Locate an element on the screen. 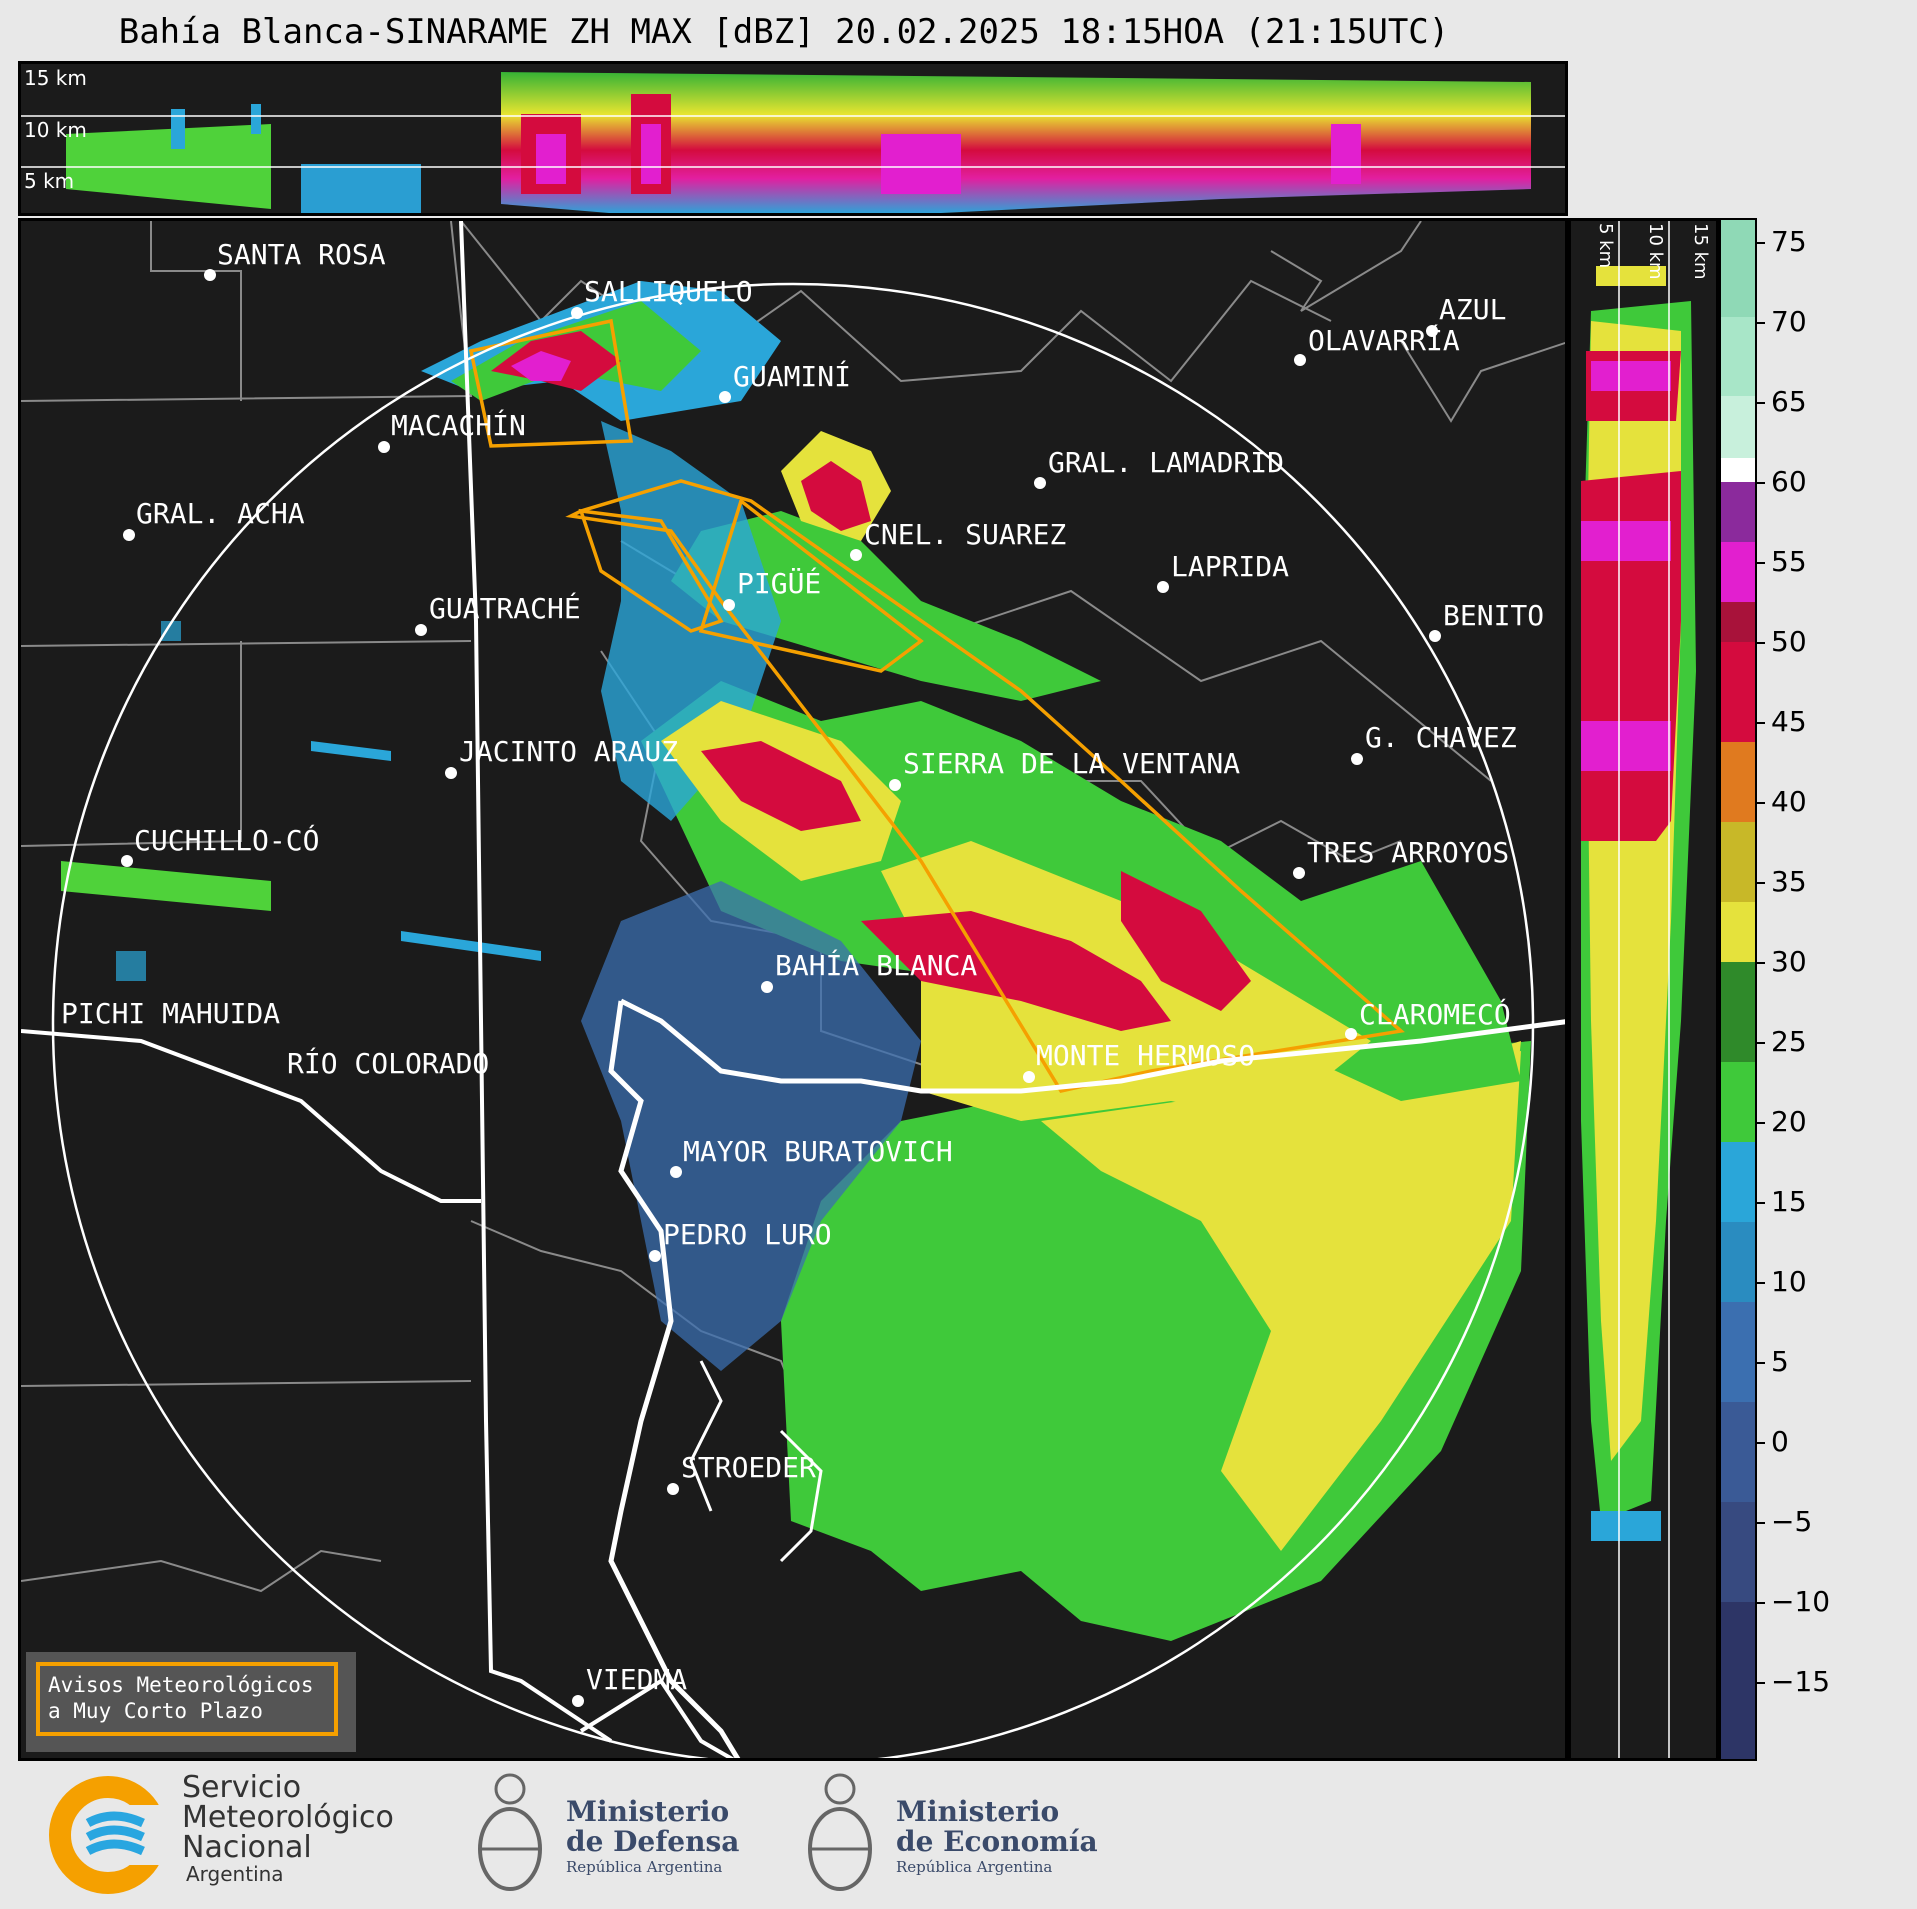 Image resolution: width=1917 pixels, height=1909 pixels. city-label: LAPRIDA is located at coordinates (1230, 566).